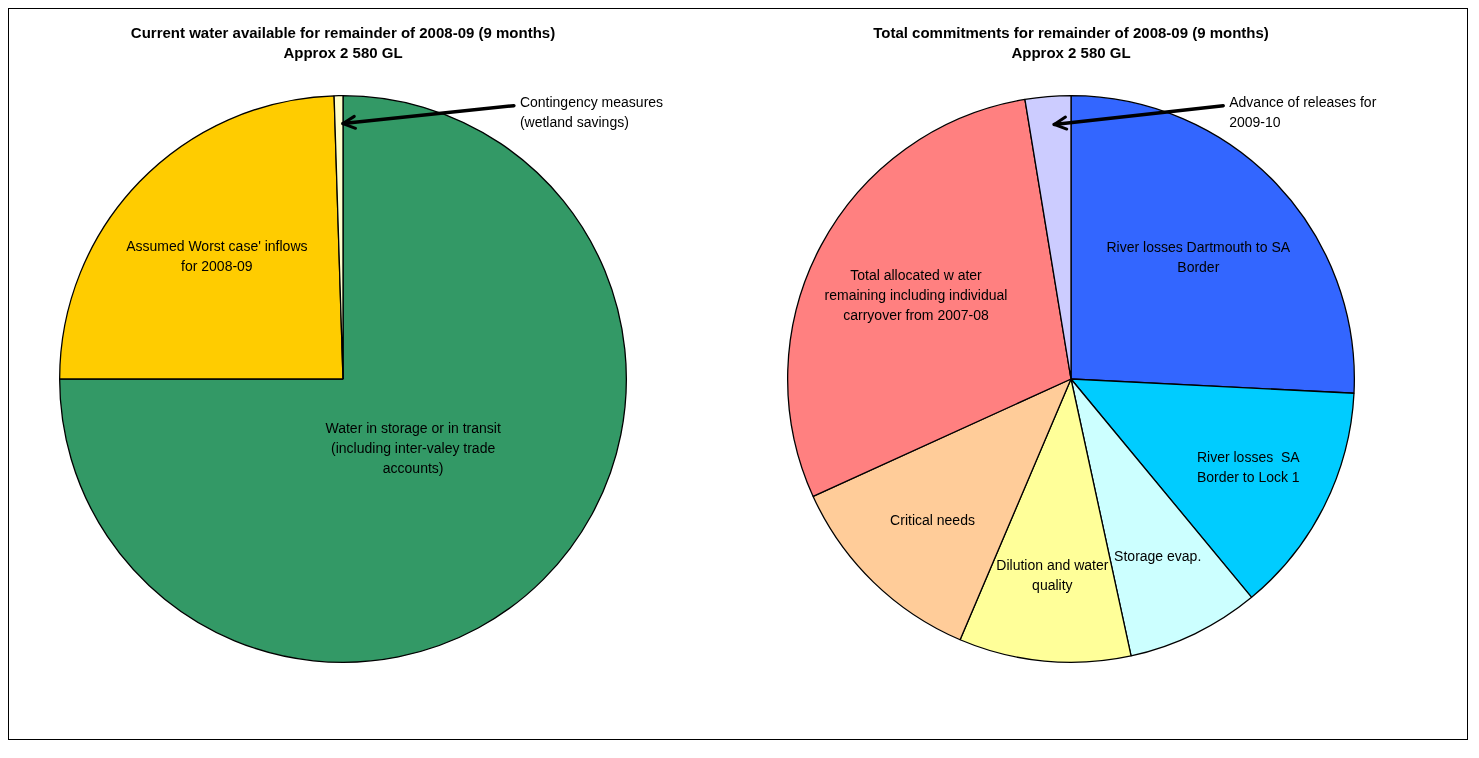 This screenshot has height=758, width=1479. What do you see at coordinates (413, 447) in the screenshot?
I see `slice-label: Water in storage or in transit (including inter-valey trade accounts)` at bounding box center [413, 447].